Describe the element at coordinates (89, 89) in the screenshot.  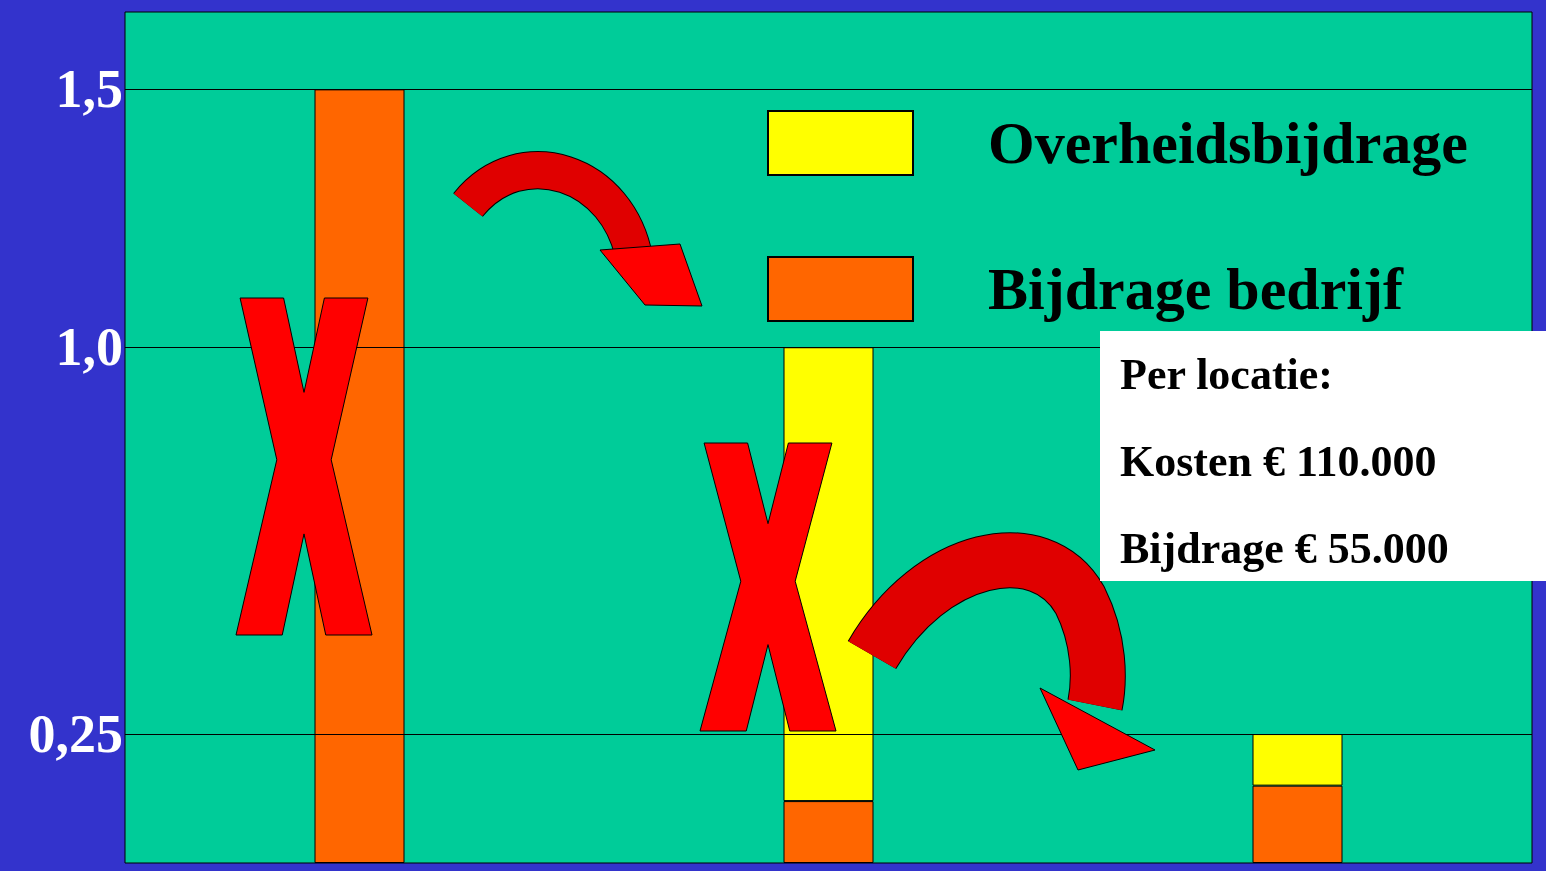
I see `y-tick-label: 1,5` at that location.